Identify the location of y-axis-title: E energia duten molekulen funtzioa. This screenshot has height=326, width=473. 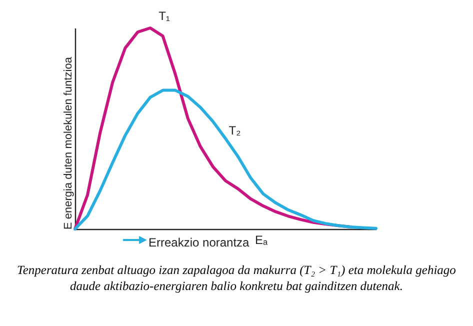
(68, 143).